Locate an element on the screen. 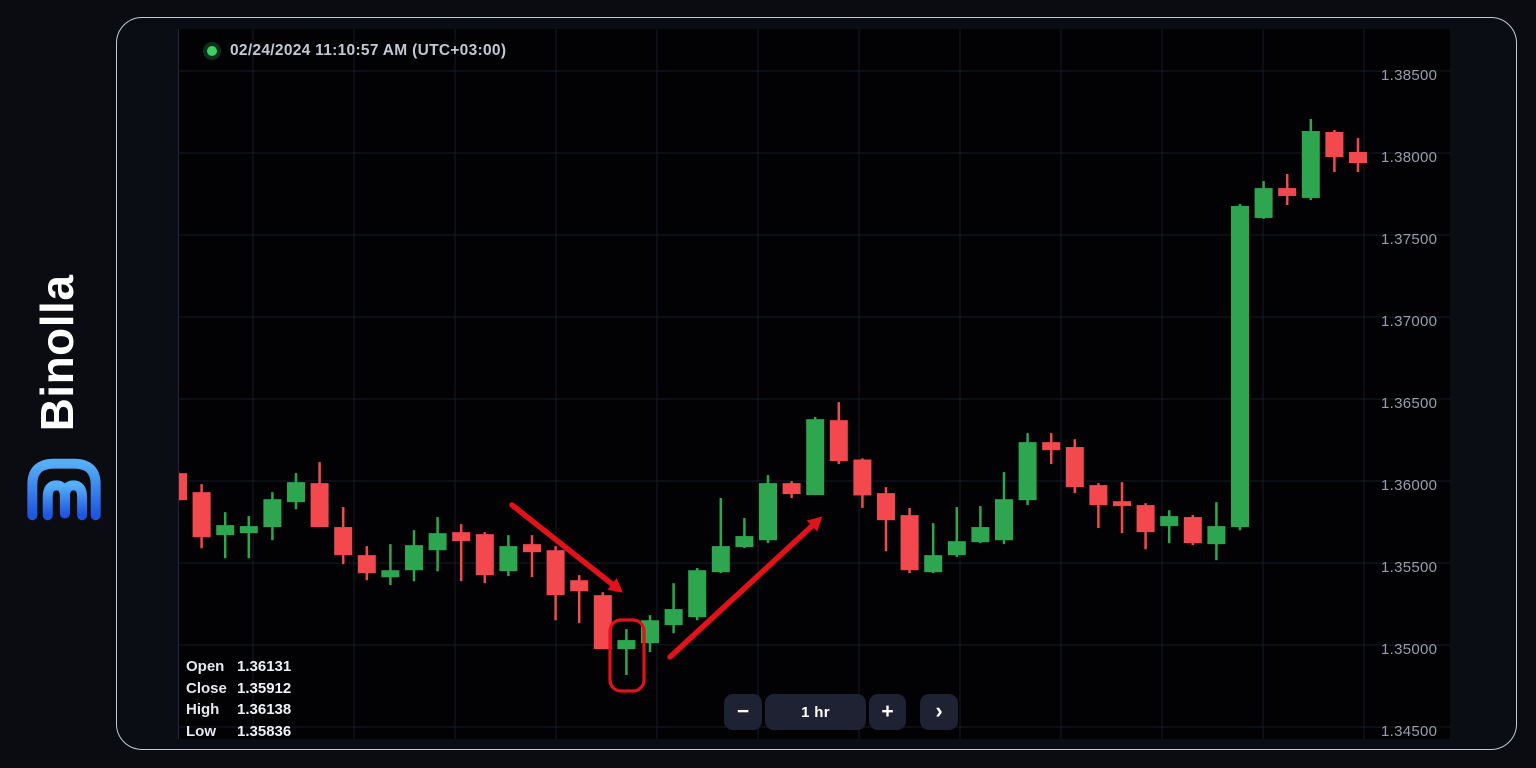 The width and height of the screenshot is (1536, 768). ohlc-value: 1.35836 is located at coordinates (264, 731).